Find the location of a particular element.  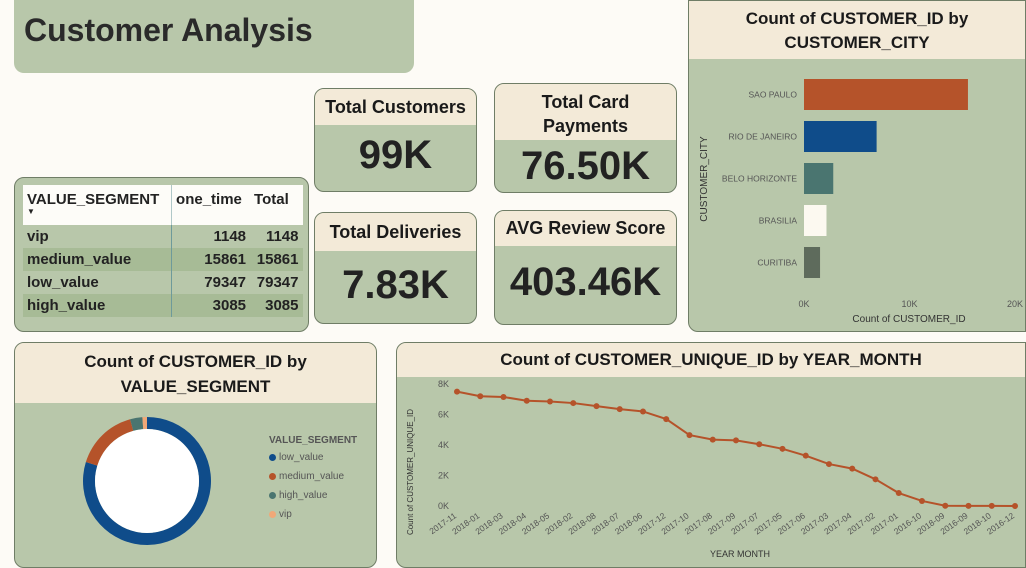

table-cell-segment: low_value is located at coordinates (98, 282).